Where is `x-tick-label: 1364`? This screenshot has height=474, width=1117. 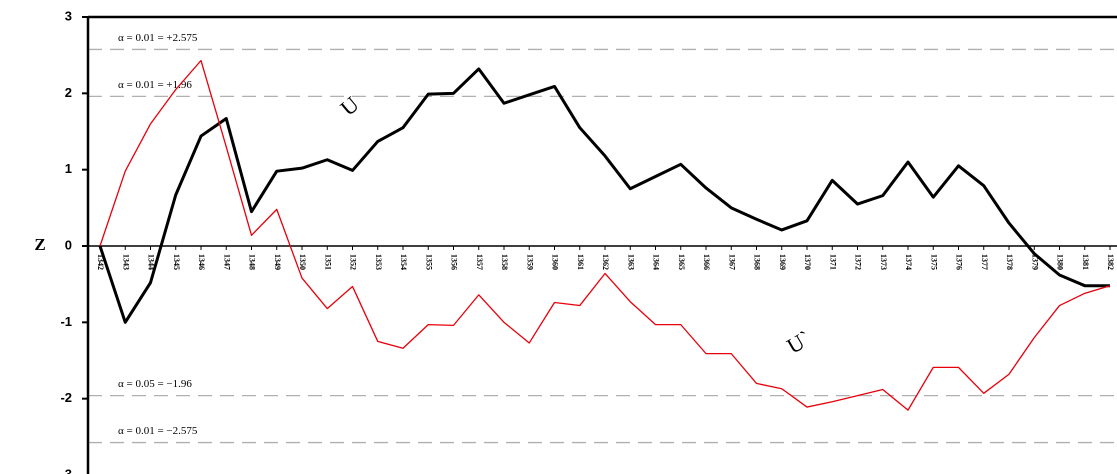 x-tick-label: 1364 is located at coordinates (656, 262).